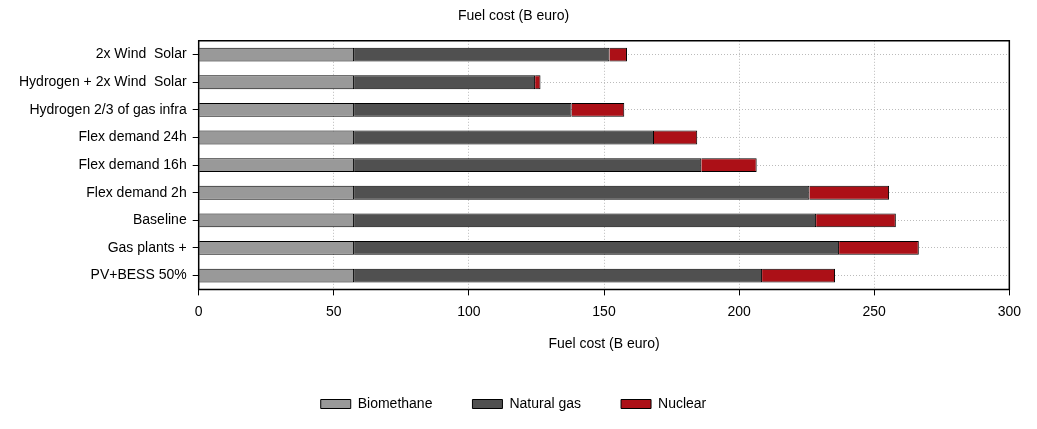  I want to click on y-tick-label: Baseline, so click(159, 219).